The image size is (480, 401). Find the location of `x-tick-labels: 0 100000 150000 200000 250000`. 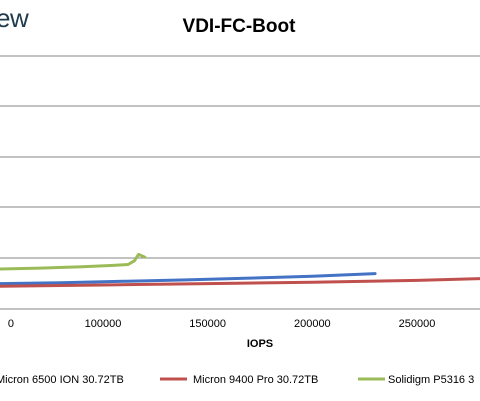

x-tick-labels: 0 100000 150000 200000 250000 is located at coordinates (221, 324).